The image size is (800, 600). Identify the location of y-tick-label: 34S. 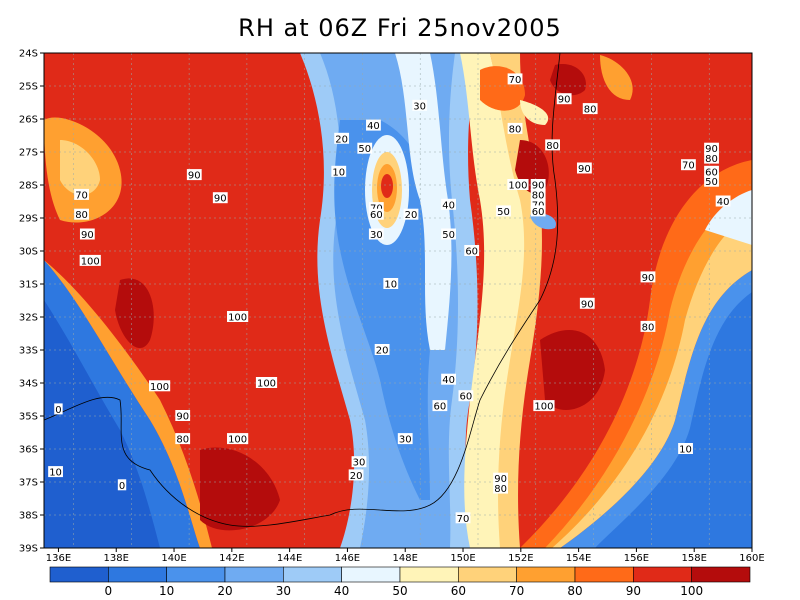
(28, 384).